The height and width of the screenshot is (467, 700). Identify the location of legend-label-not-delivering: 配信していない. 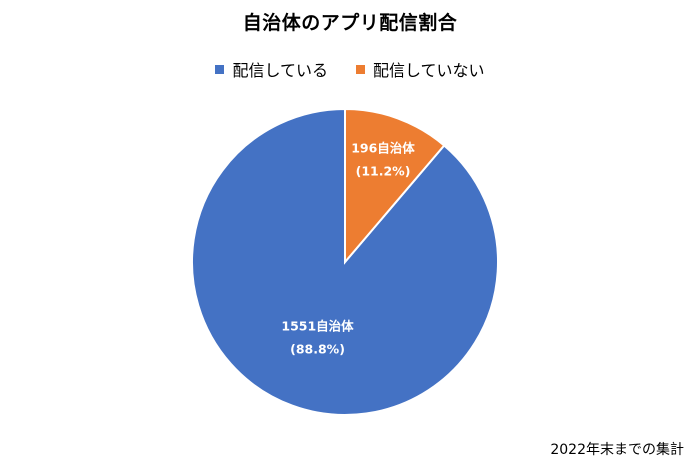
(429, 70).